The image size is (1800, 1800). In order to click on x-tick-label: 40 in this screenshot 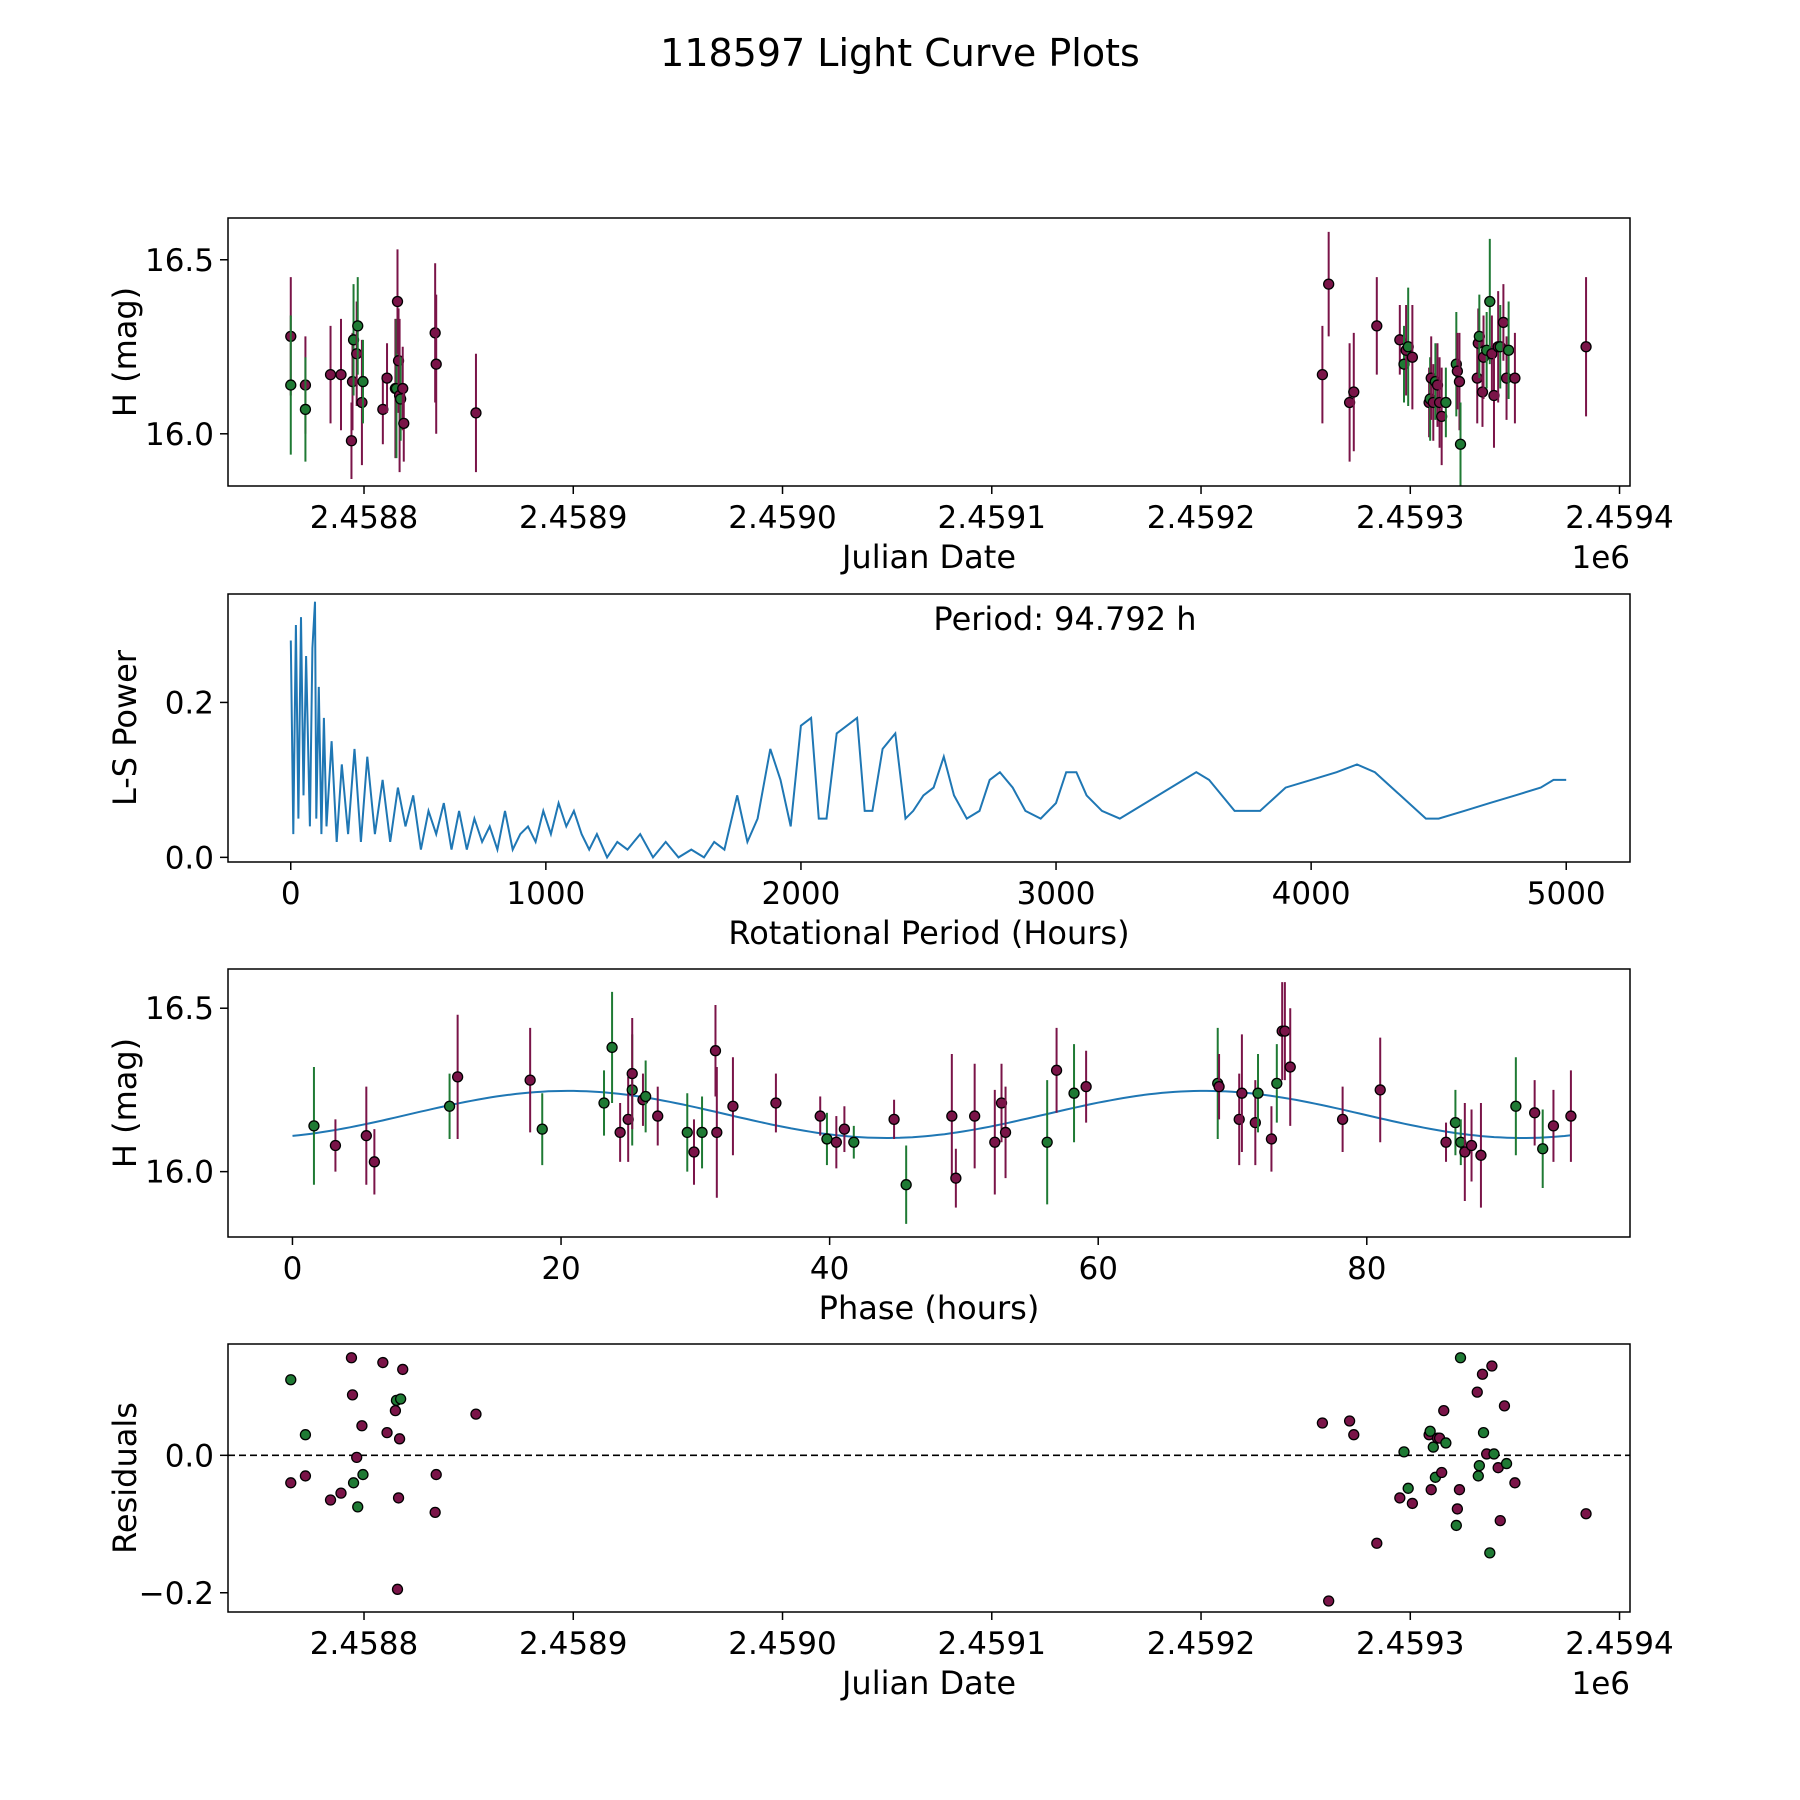, I will do `click(829, 1269)`.